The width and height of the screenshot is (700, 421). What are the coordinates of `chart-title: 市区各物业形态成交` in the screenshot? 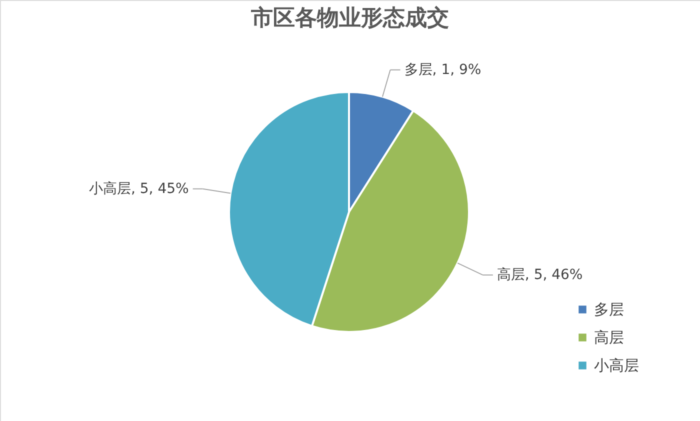 It's located at (349, 18).